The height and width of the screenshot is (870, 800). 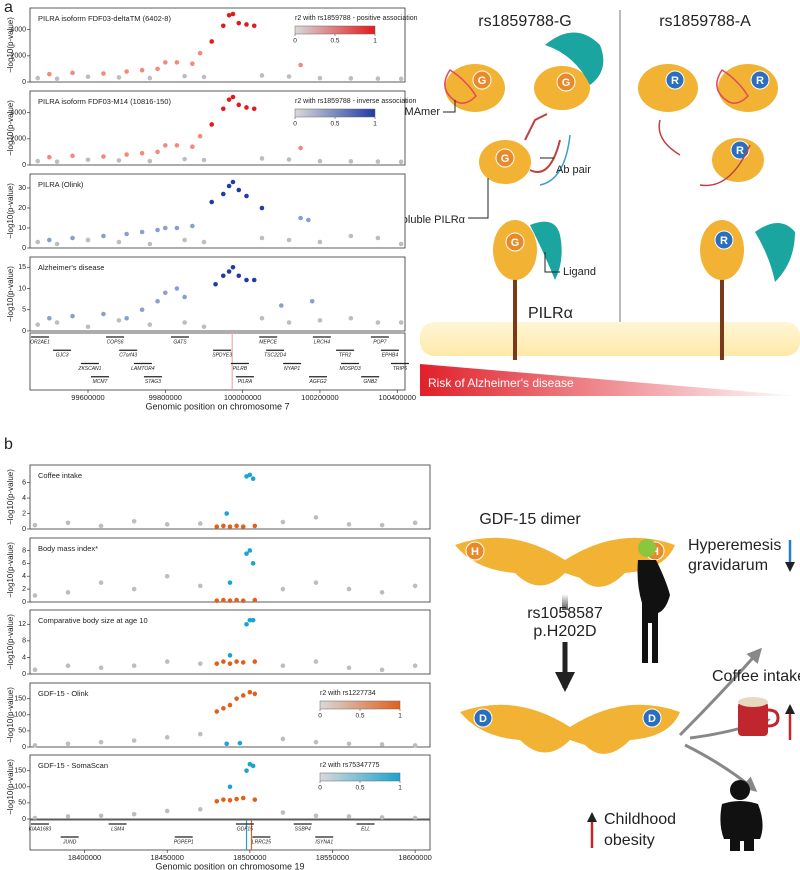 What do you see at coordinates (230, 835) in the screenshot?
I see `gene-track-frame` at bounding box center [230, 835].